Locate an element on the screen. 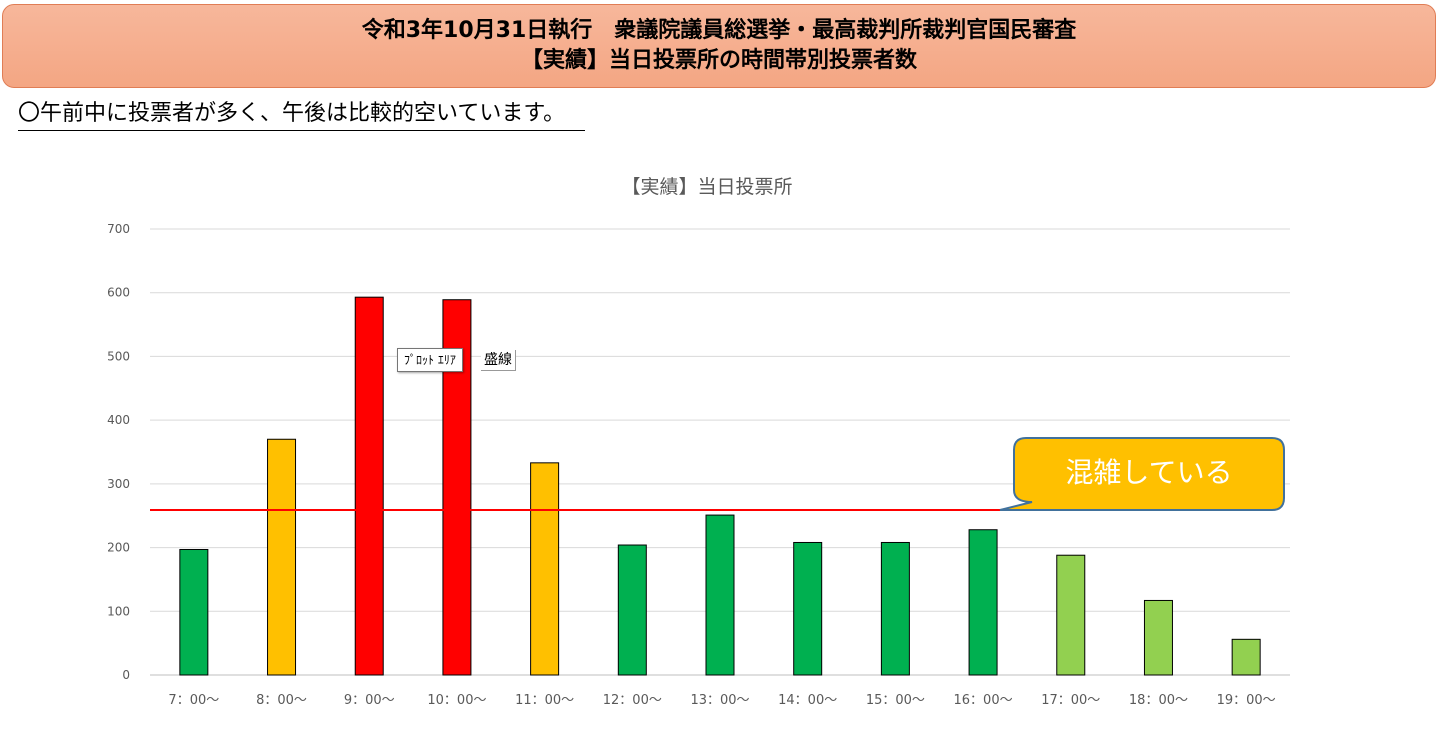 The image size is (1440, 732). y-tick-label: 700 is located at coordinates (118, 229).